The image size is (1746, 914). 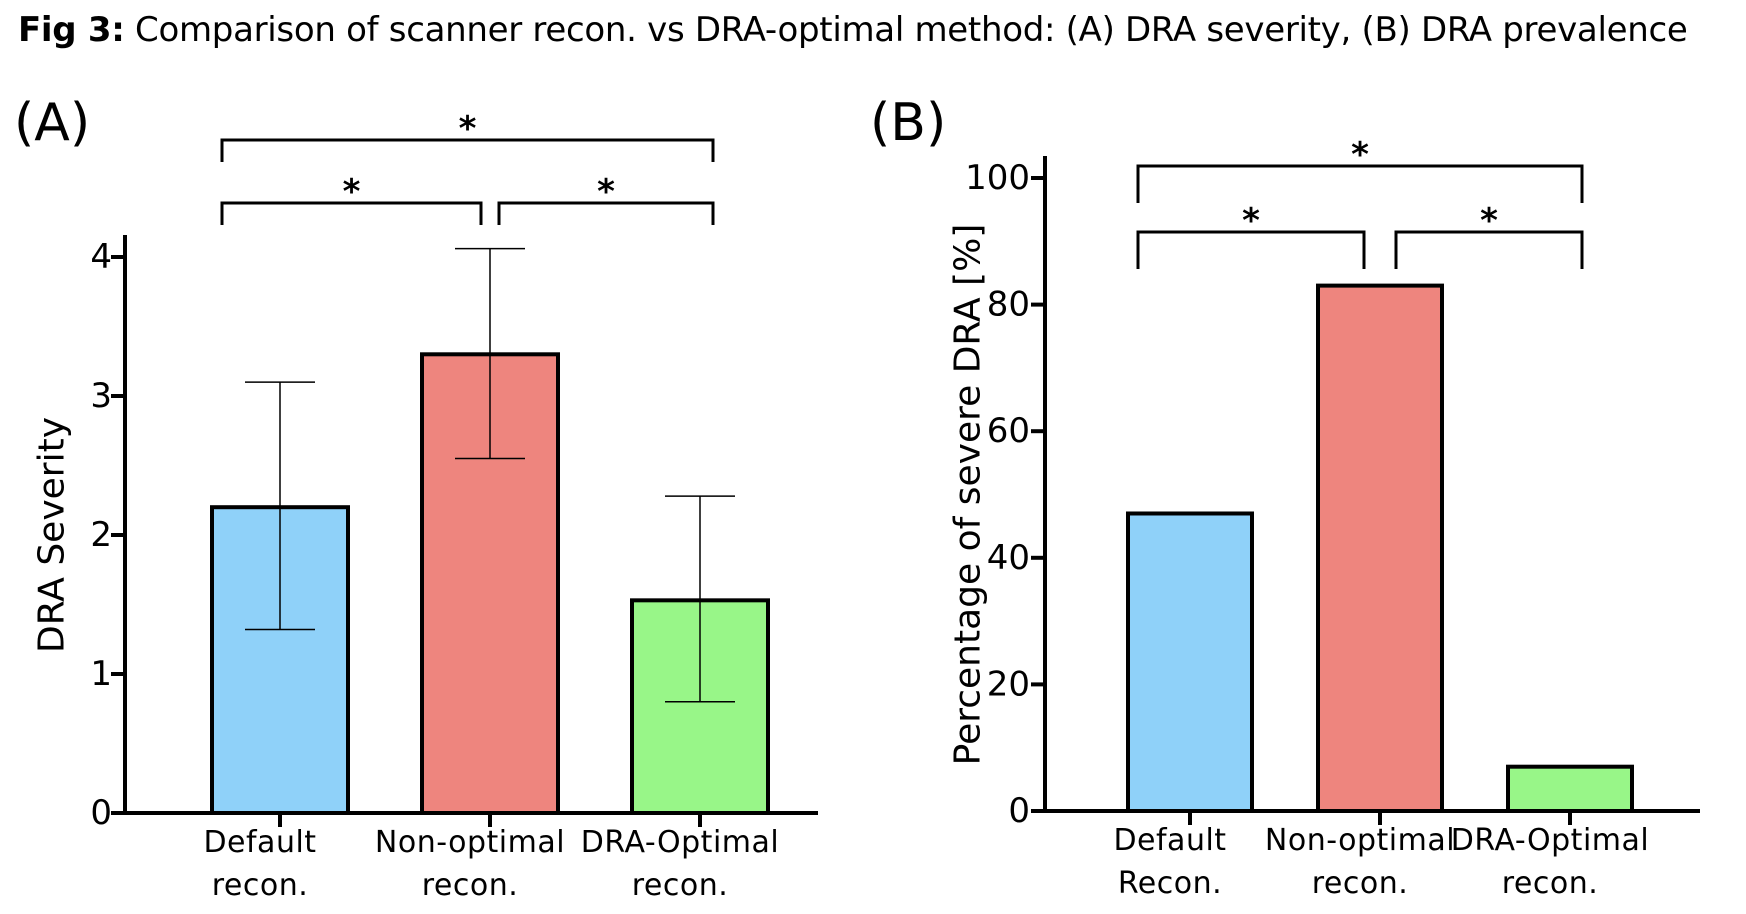 I want to click on y-axis-label: DRA Severity, so click(x=52, y=535).